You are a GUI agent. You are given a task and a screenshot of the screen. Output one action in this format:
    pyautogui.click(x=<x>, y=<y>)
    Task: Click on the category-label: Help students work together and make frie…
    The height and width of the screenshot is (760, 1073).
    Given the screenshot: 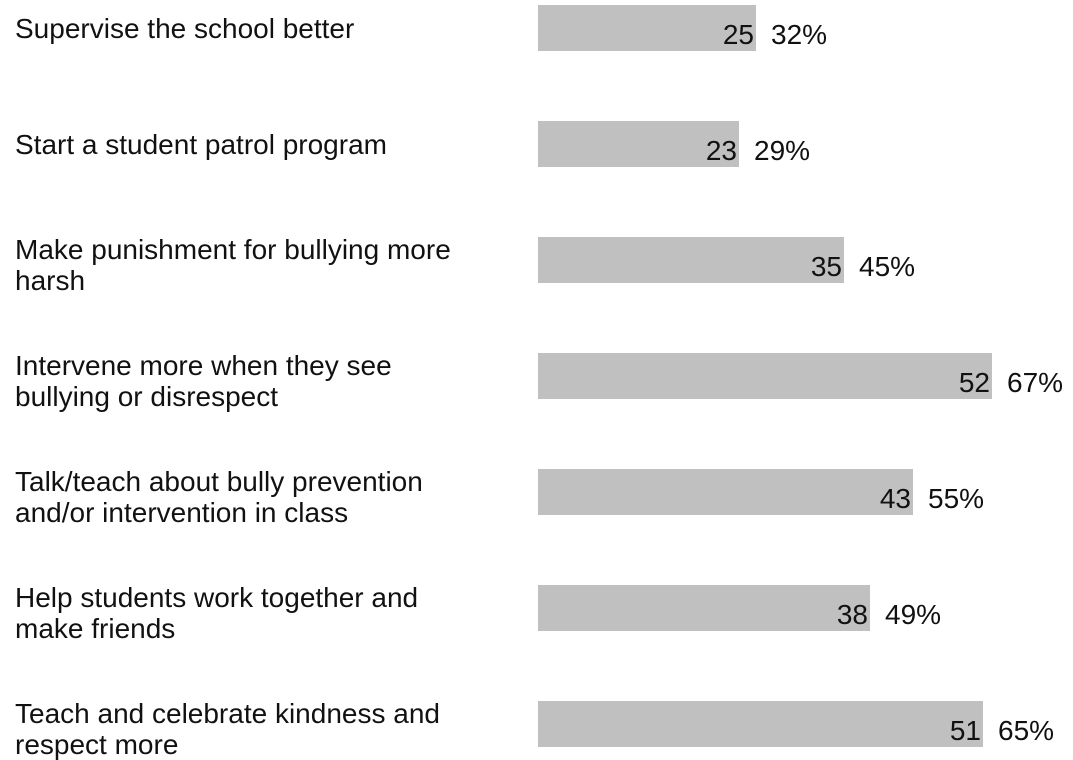 What is the action you would take?
    pyautogui.click(x=270, y=613)
    